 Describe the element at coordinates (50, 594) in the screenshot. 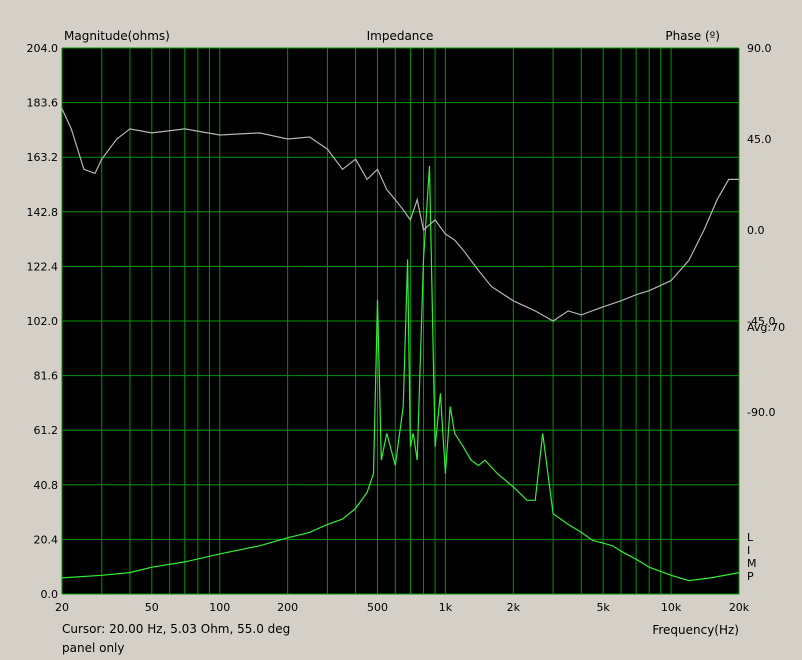

I see `y-tick-label: 0.0` at that location.